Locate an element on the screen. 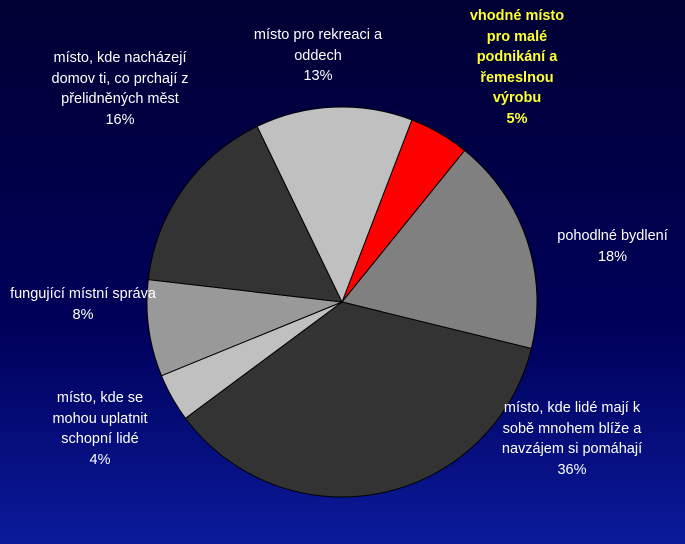 The image size is (685, 544). value-label: 13% is located at coordinates (318, 76).